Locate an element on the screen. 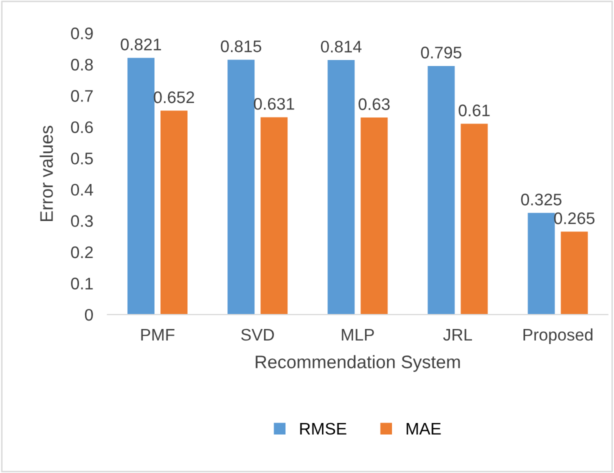  y-tick-label: 0.8 is located at coordinates (82, 64).